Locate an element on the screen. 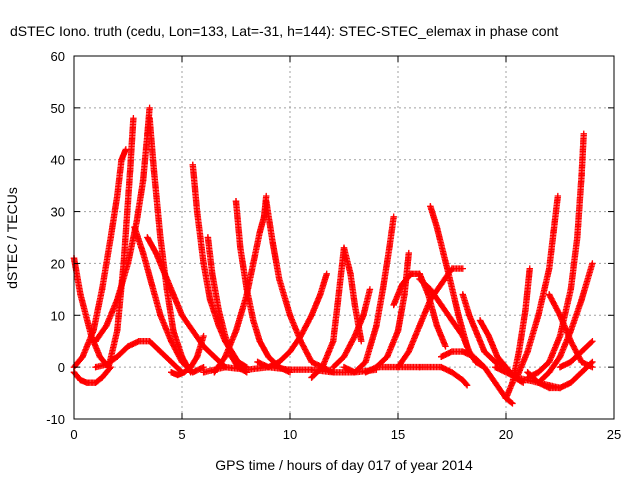 This screenshot has width=640, height=480. y-tick-label: 30 is located at coordinates (58, 212).